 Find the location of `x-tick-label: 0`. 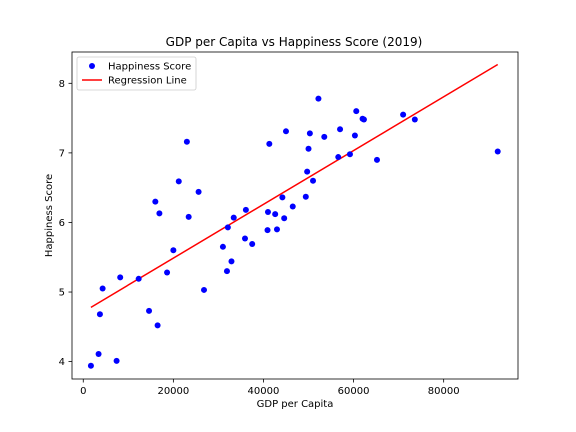

x-tick-label: 0 is located at coordinates (83, 391).